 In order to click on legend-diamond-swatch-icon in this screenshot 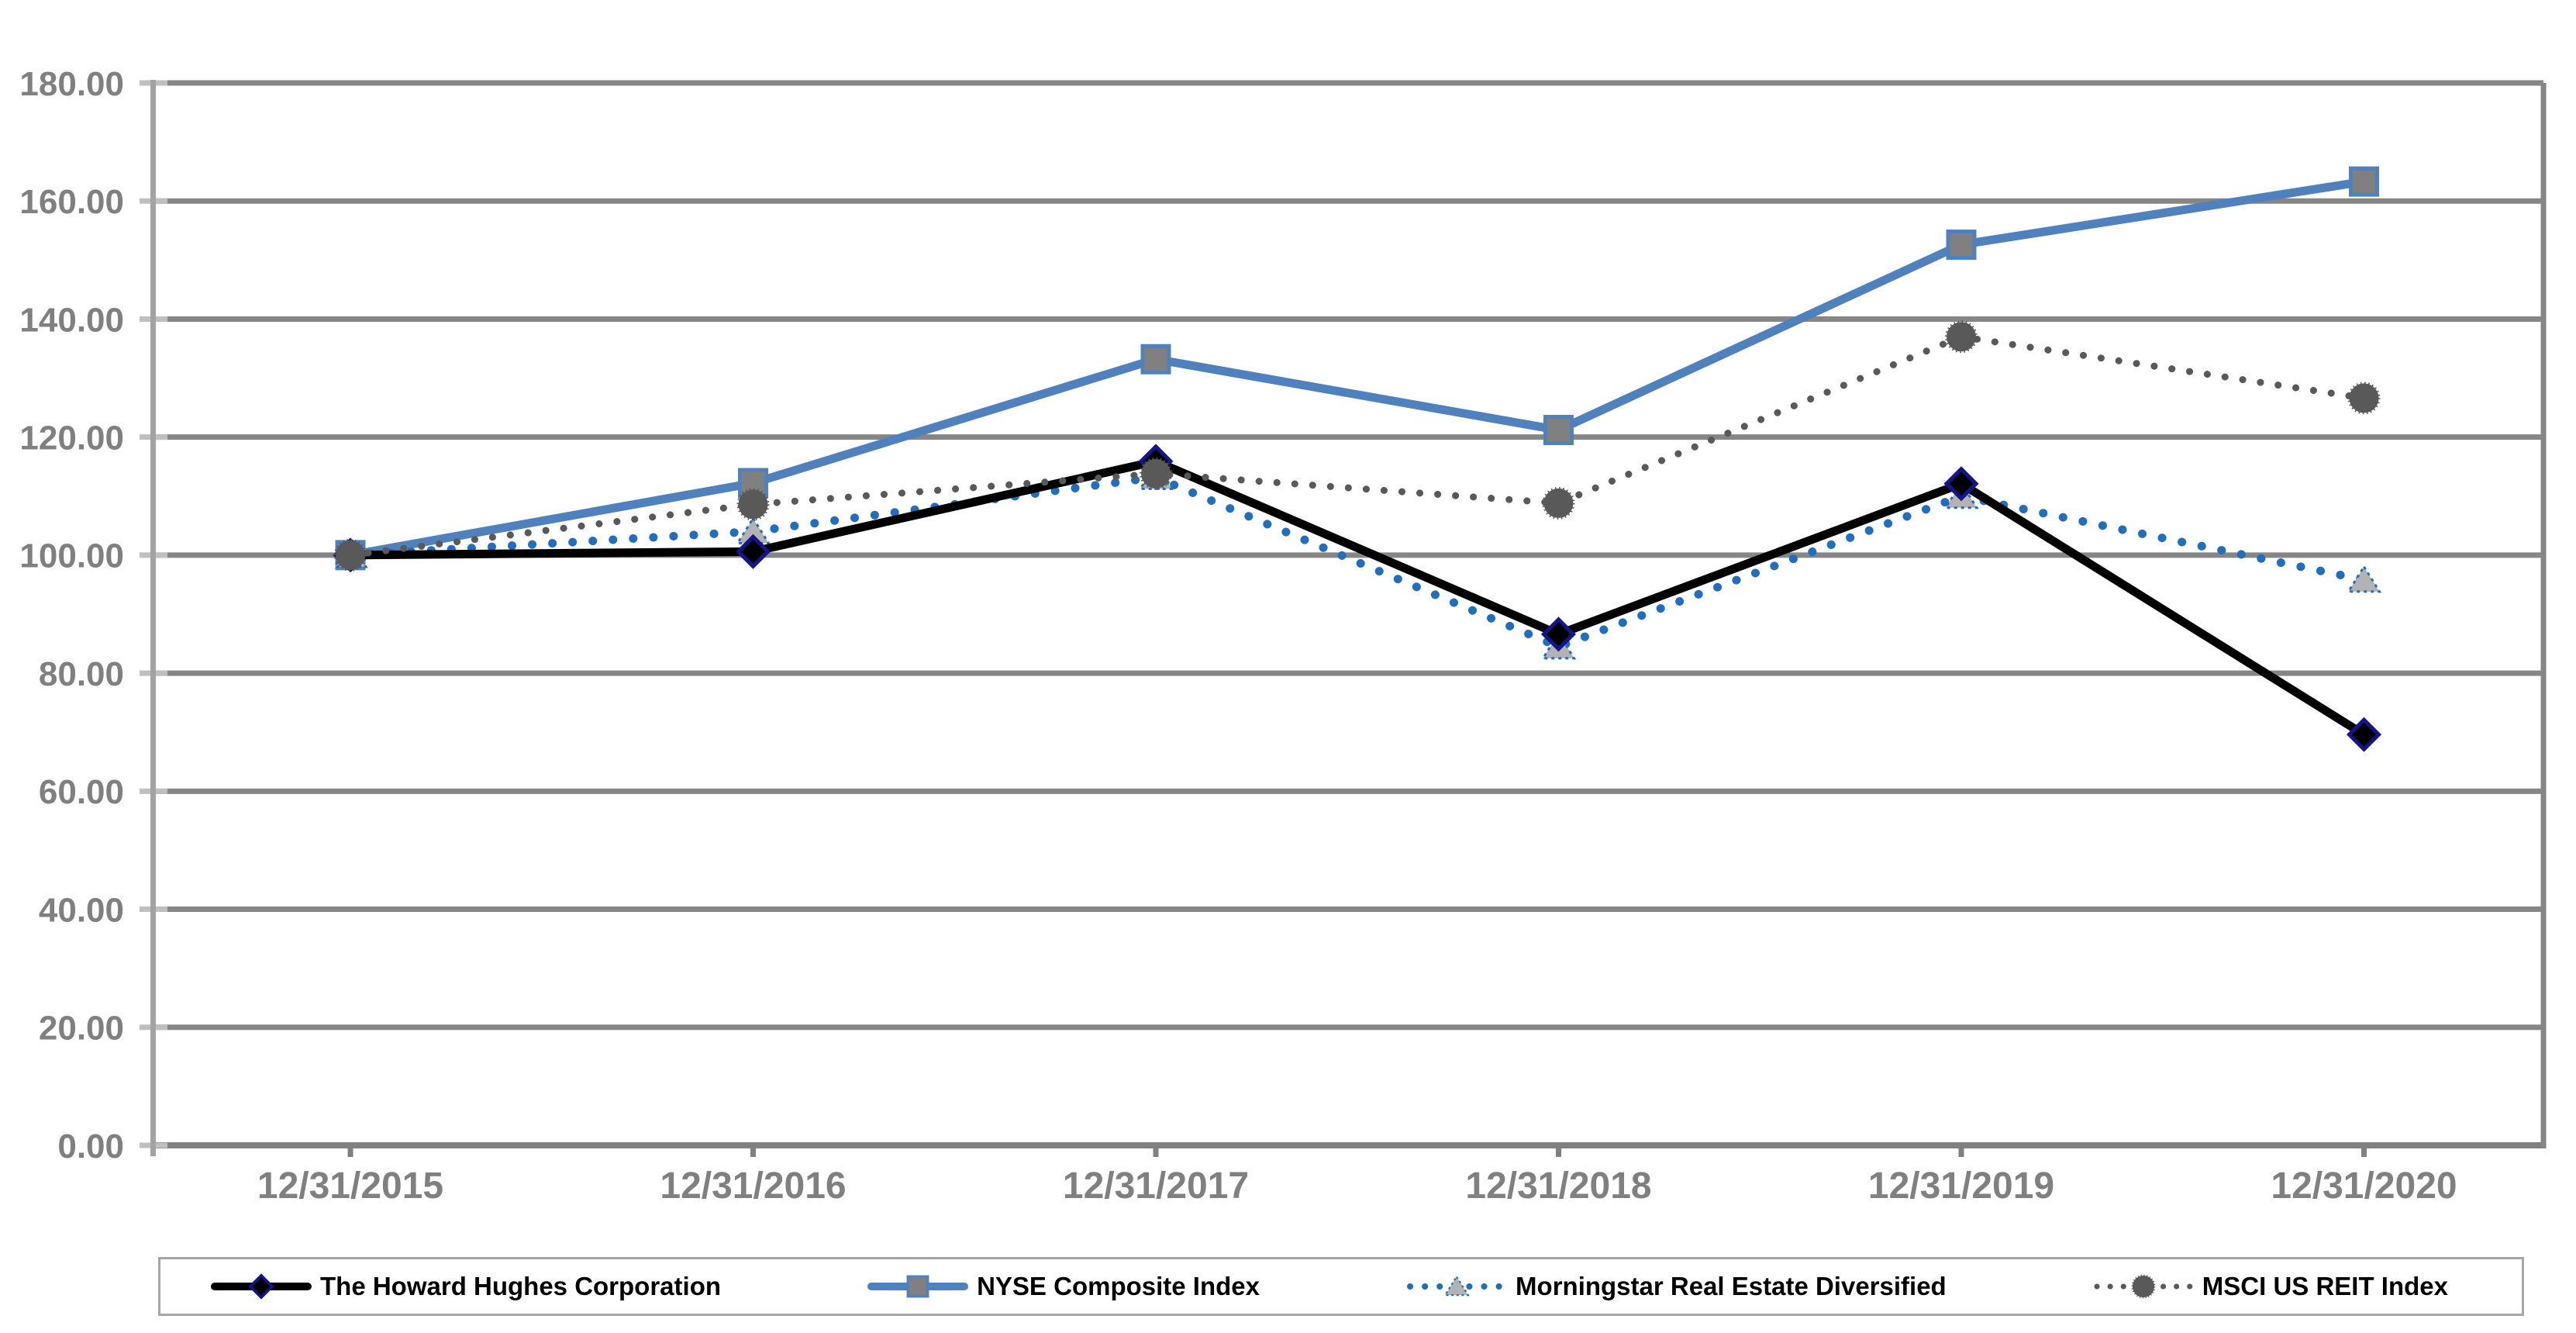, I will do `click(261, 1286)`.